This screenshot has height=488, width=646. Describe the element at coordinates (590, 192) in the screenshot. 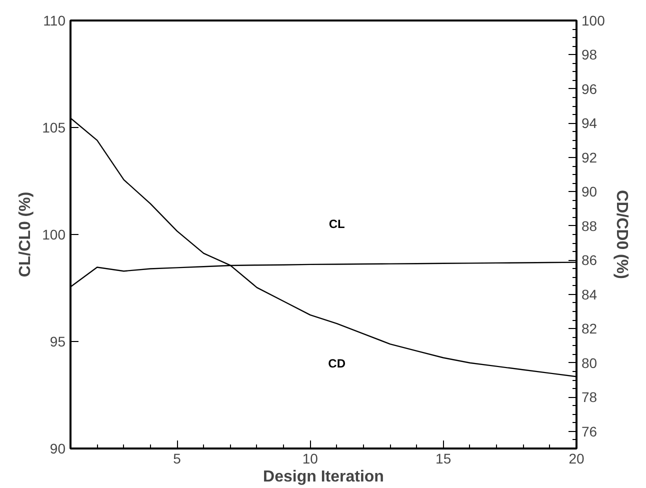

I see `y2-tick-label: 90` at that location.